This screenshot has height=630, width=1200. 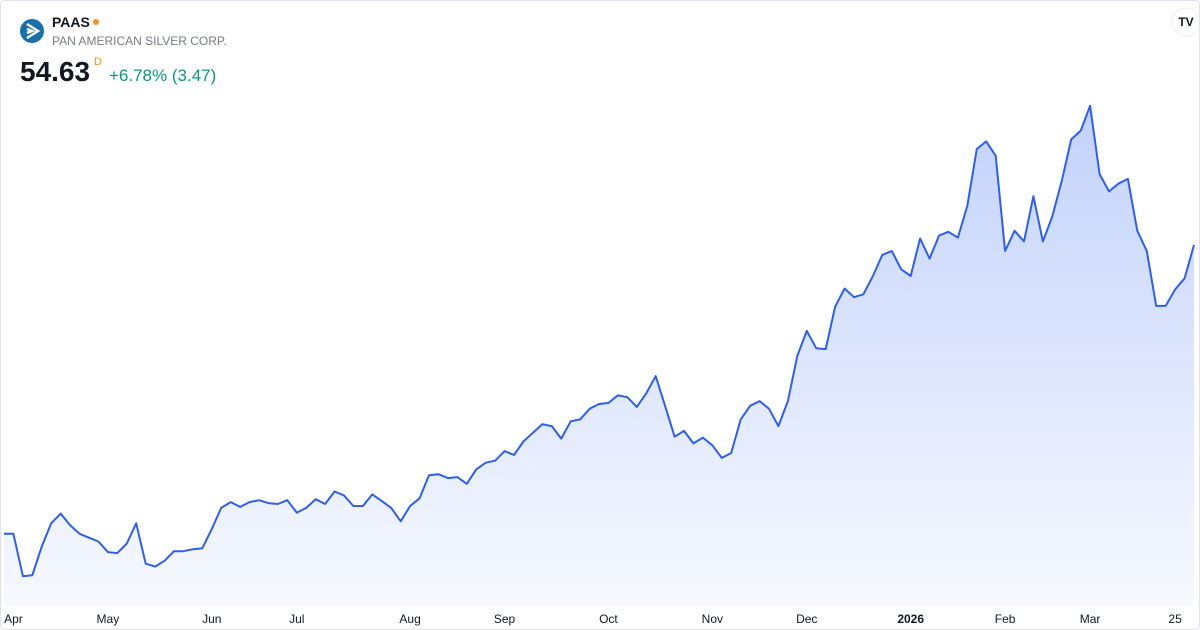 What do you see at coordinates (608, 619) in the screenshot?
I see `x-tick-label: Oct` at bounding box center [608, 619].